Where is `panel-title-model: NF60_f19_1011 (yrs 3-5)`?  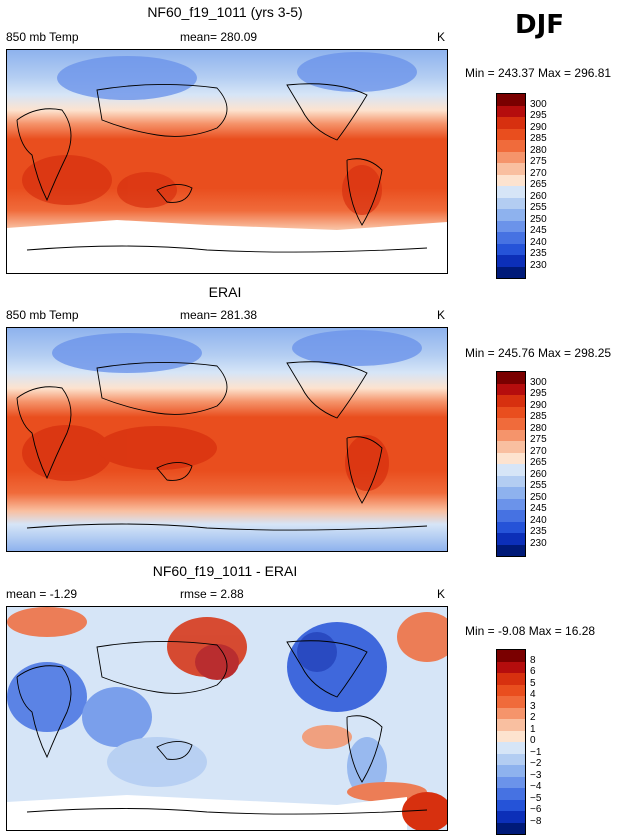 panel-title-model: NF60_f19_1011 (yrs 3-5) is located at coordinates (225, 12).